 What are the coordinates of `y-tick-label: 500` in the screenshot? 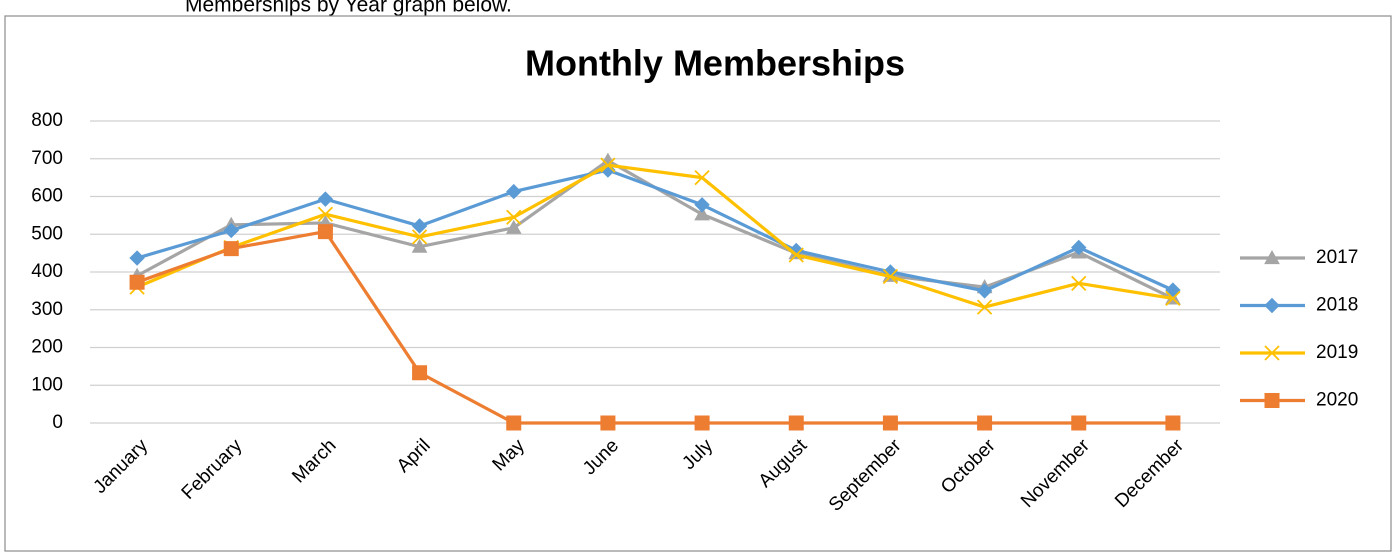 It's located at (47, 233).